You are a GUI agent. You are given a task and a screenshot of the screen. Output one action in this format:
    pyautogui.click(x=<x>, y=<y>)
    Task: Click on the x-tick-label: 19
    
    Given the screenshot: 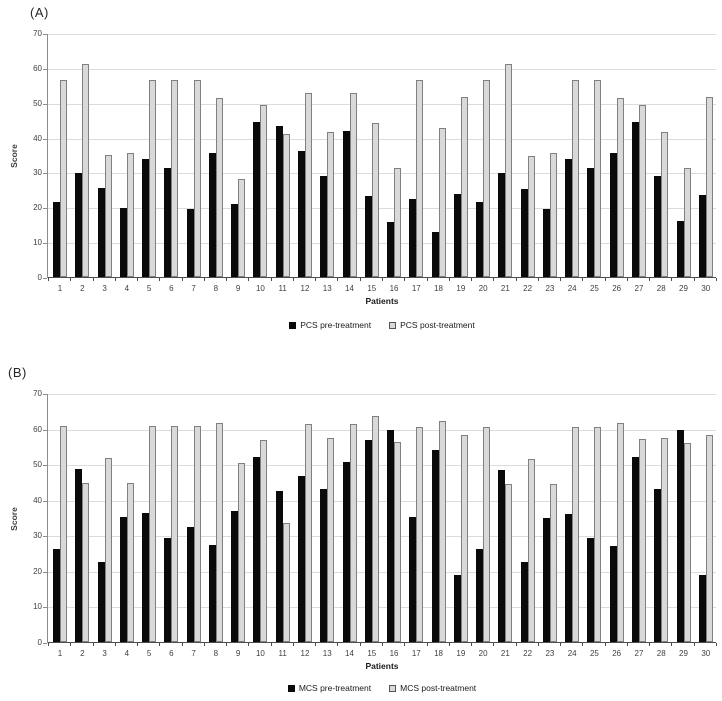 What is the action you would take?
    pyautogui.click(x=461, y=288)
    